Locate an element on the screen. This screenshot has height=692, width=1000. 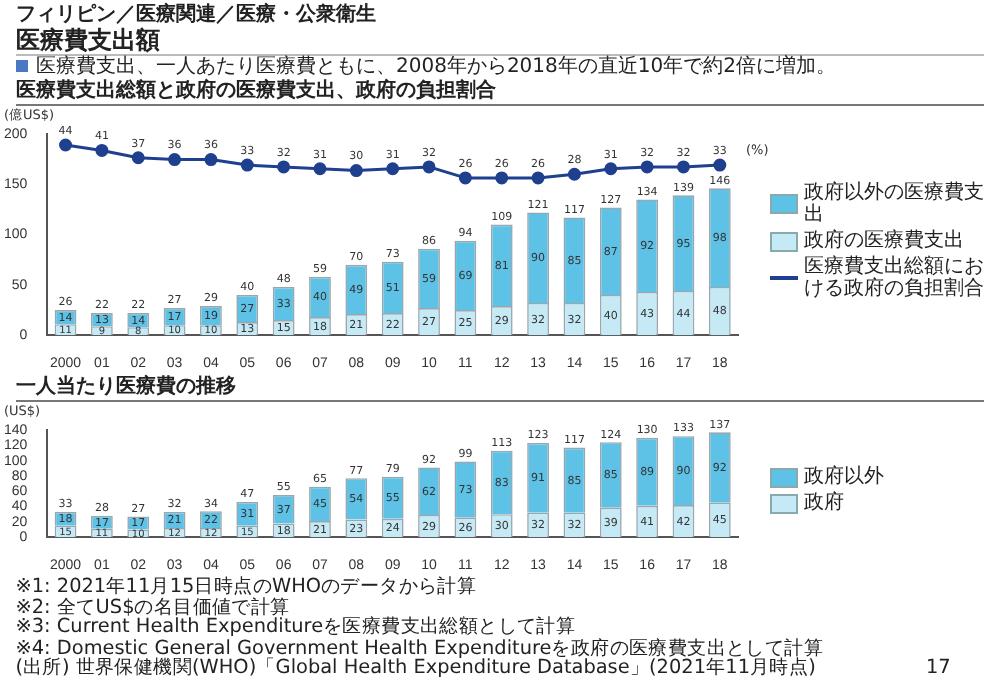
legend-label: 政府以外の医療費支出 is located at coordinates (895, 204).